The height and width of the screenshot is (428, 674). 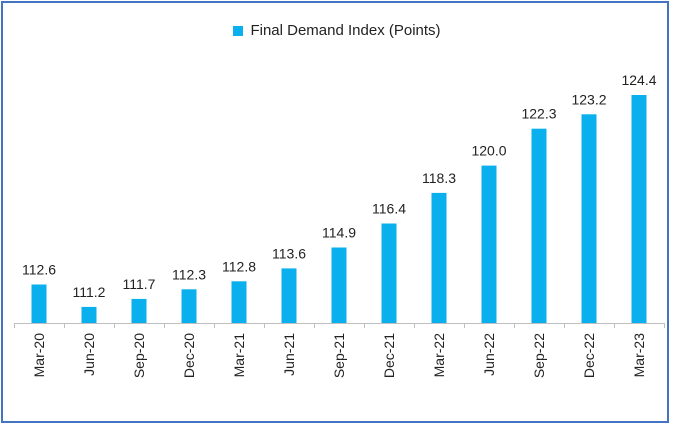 What do you see at coordinates (39, 270) in the screenshot?
I see `data-label-Mar-20: 112.6` at bounding box center [39, 270].